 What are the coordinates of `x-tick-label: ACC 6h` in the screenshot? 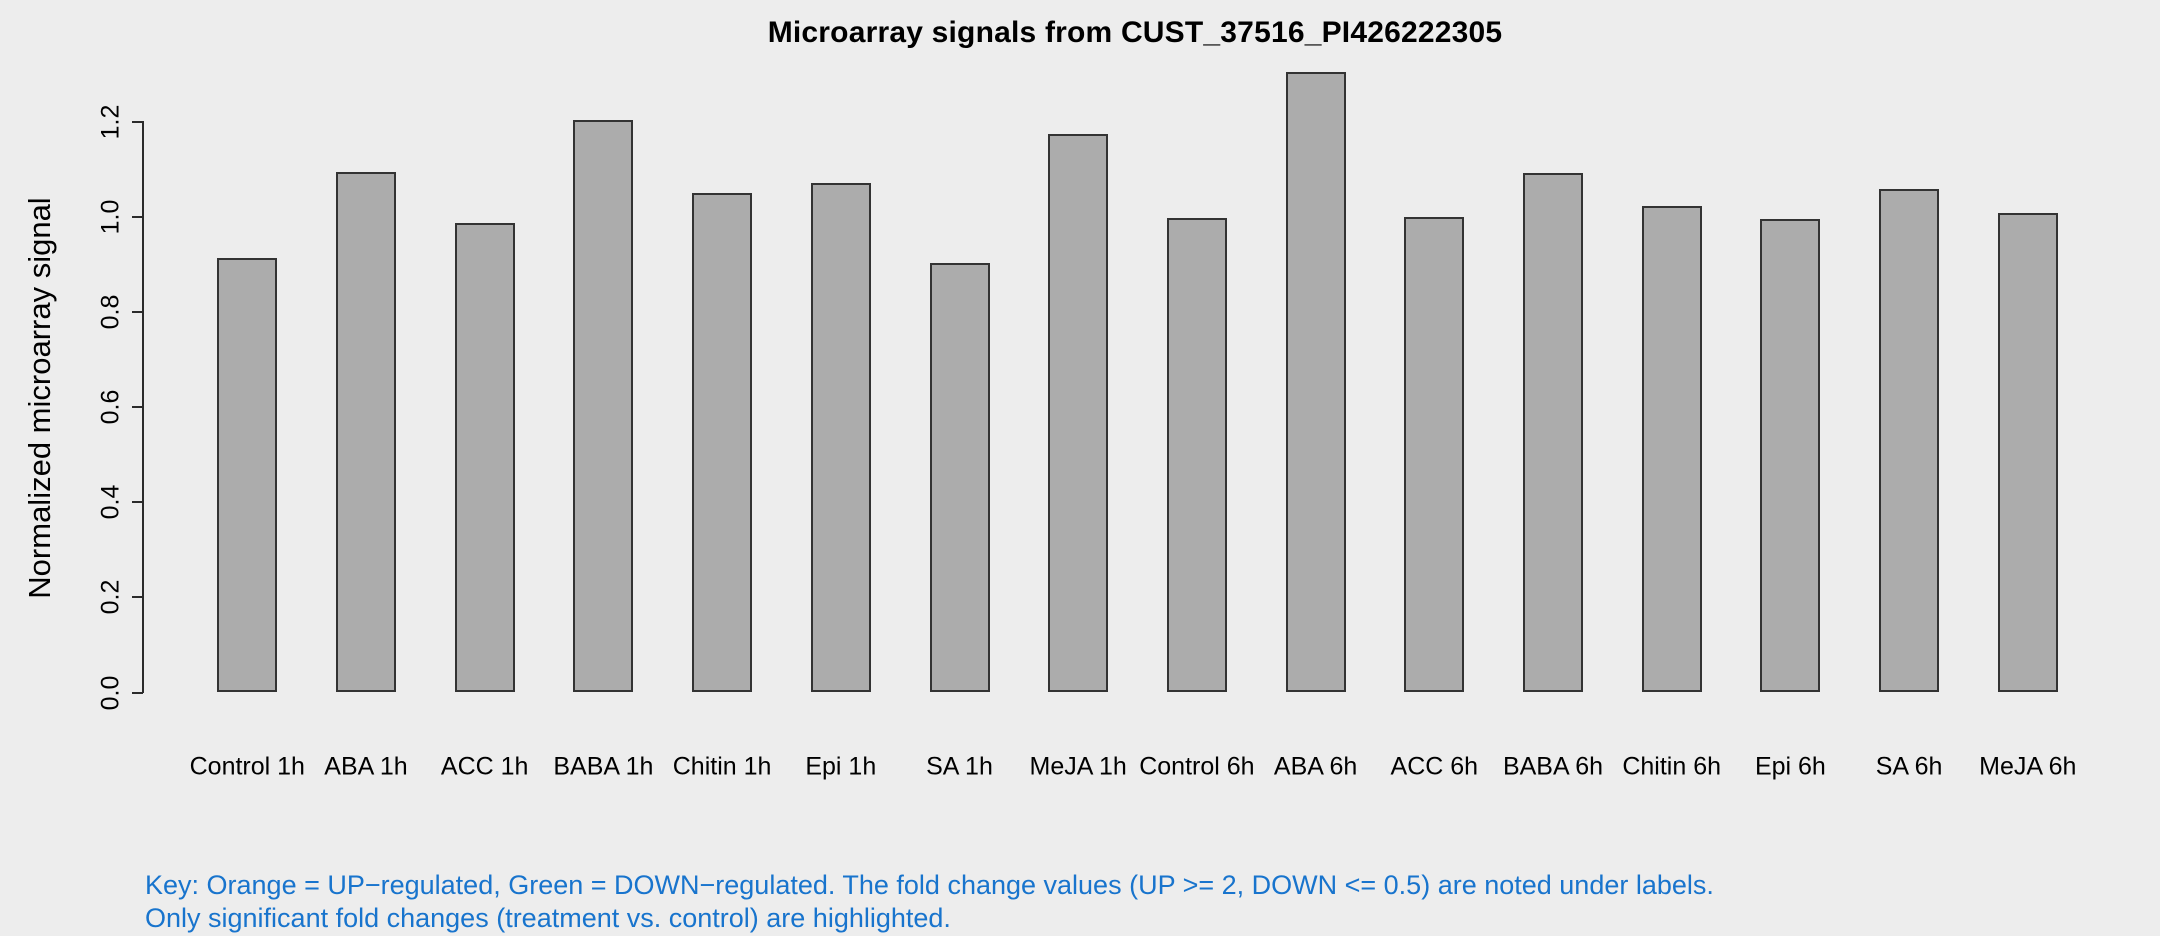 It's located at (1434, 766).